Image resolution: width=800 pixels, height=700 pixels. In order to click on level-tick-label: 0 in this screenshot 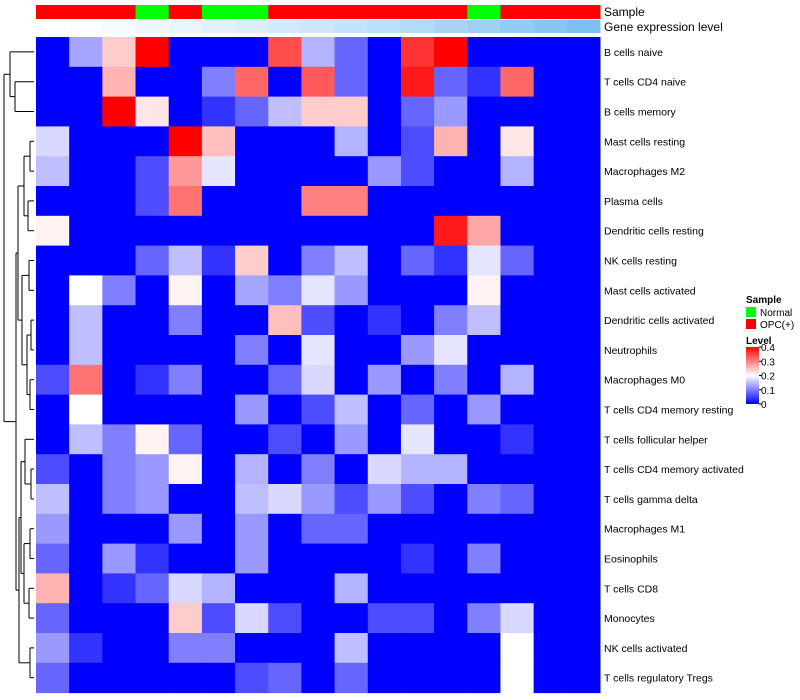, I will do `click(764, 405)`.